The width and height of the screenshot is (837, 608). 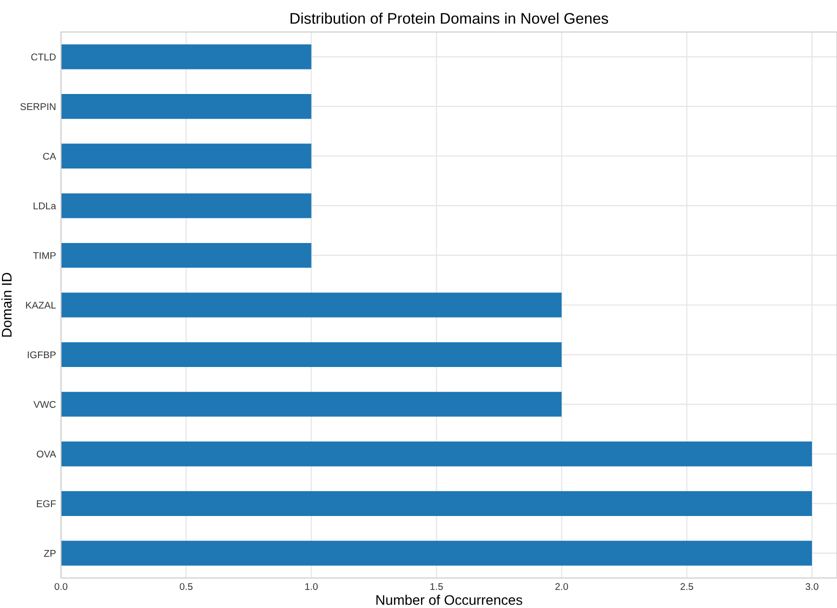 I want to click on x-tick-label: 1.0, so click(x=311, y=586).